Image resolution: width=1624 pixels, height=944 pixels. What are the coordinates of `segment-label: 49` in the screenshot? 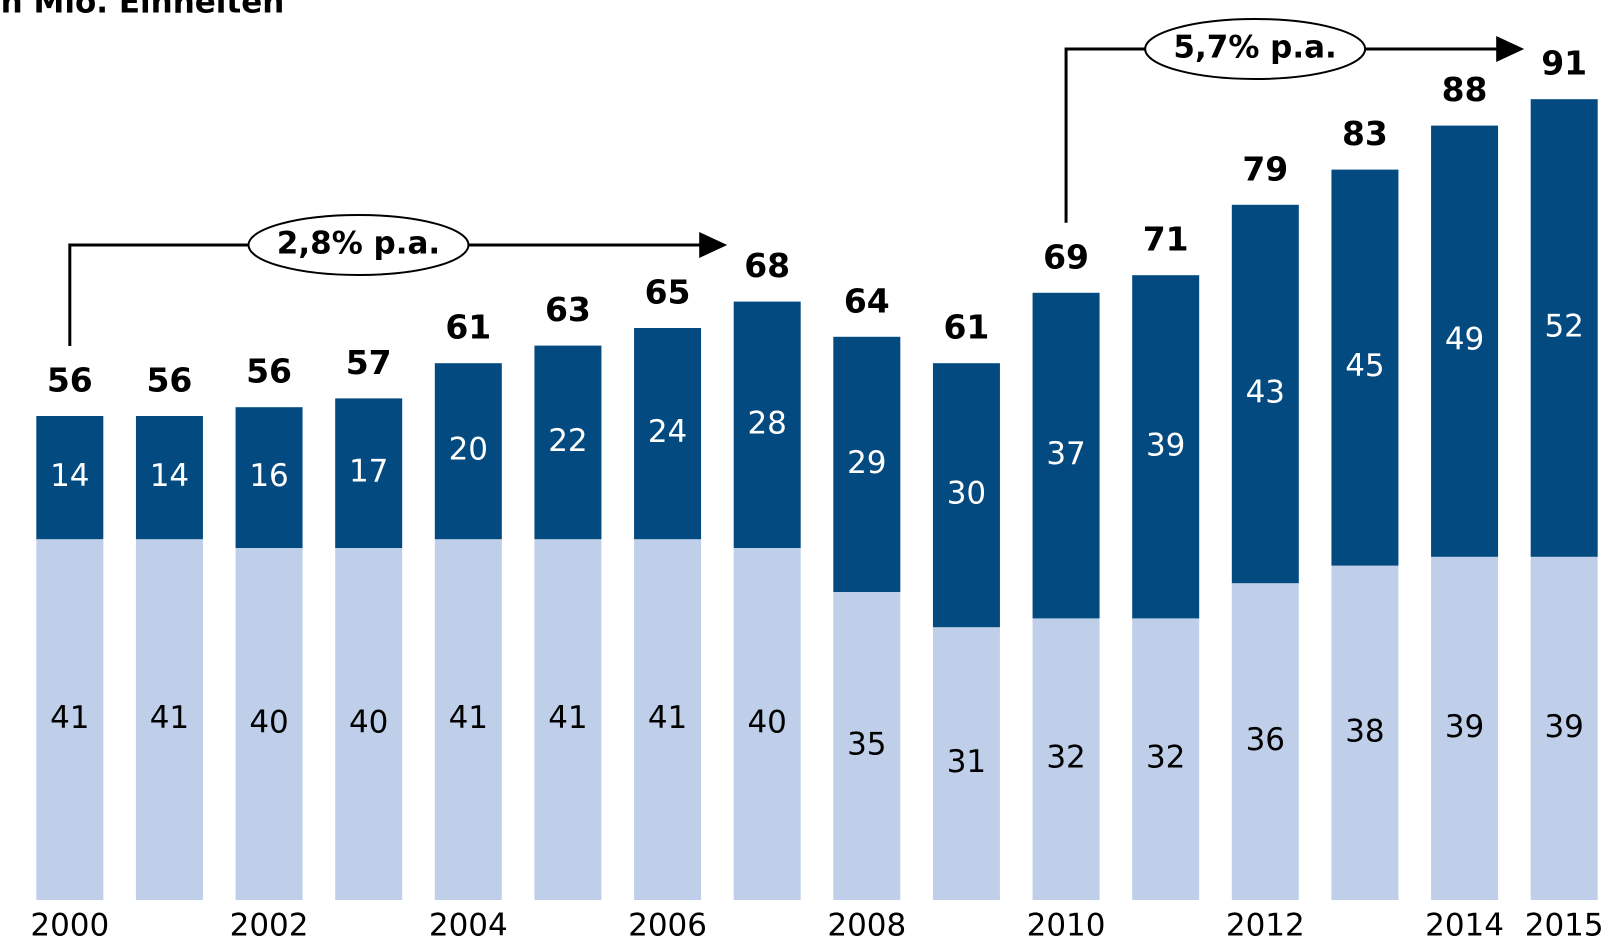 It's located at (1464, 340).